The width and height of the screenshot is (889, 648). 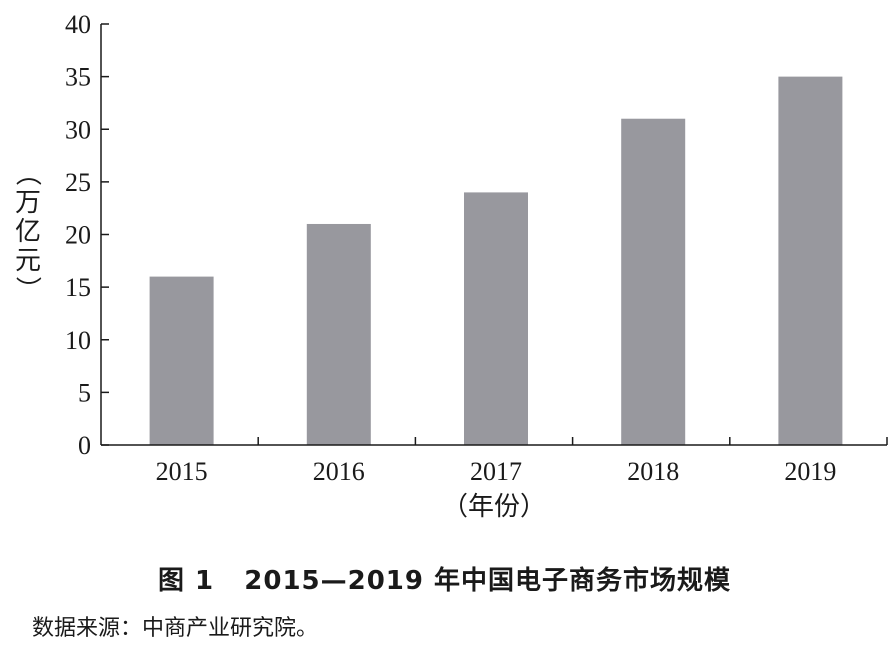 What do you see at coordinates (488, 581) in the screenshot?
I see `caption-title: 2015—2019 年中国电子商务市场规模` at bounding box center [488, 581].